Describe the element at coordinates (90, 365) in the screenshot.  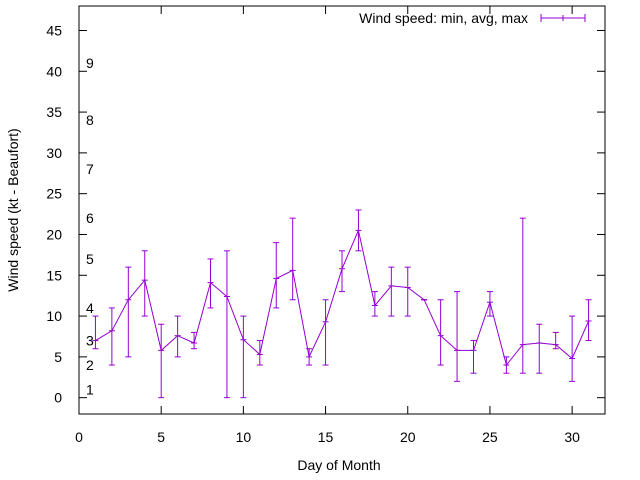
I see `beaufort-label: 2` at that location.